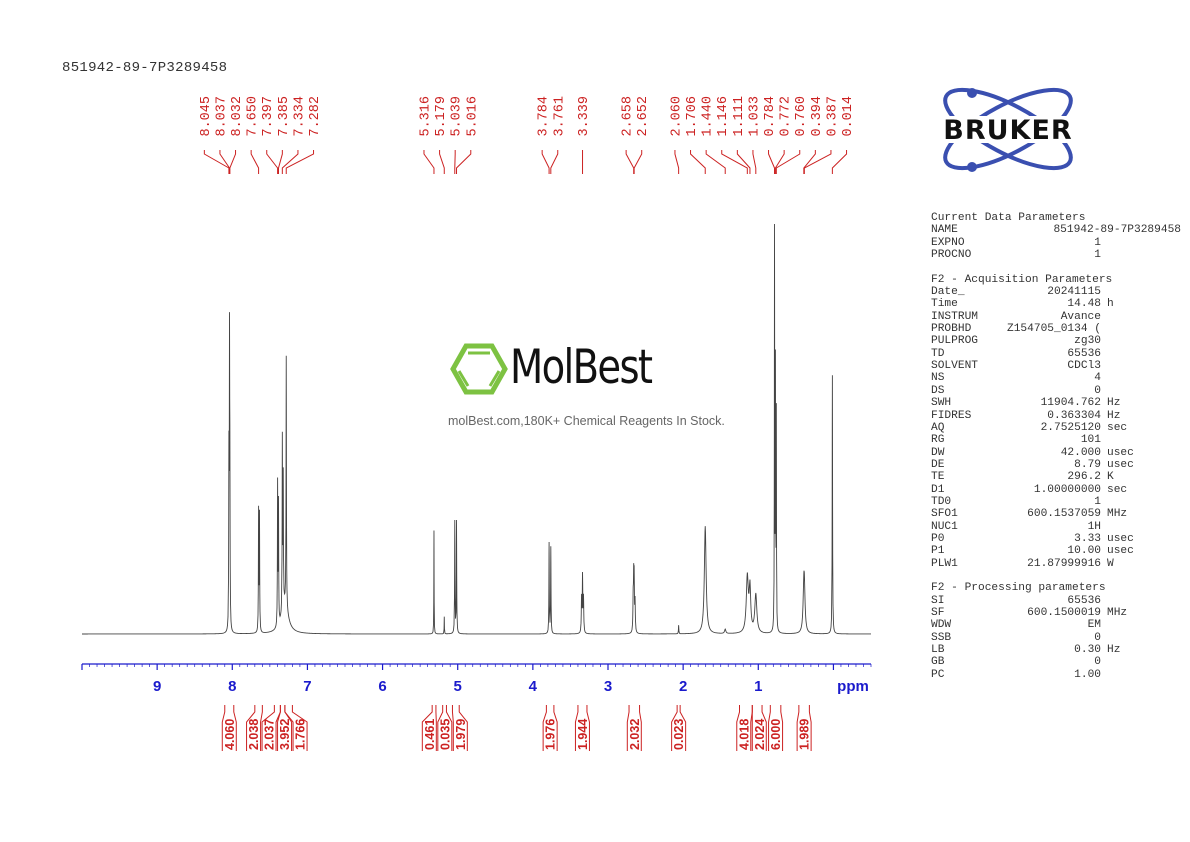  Describe the element at coordinates (951, 255) in the screenshot. I see `parameter-name: PROCNO` at that location.